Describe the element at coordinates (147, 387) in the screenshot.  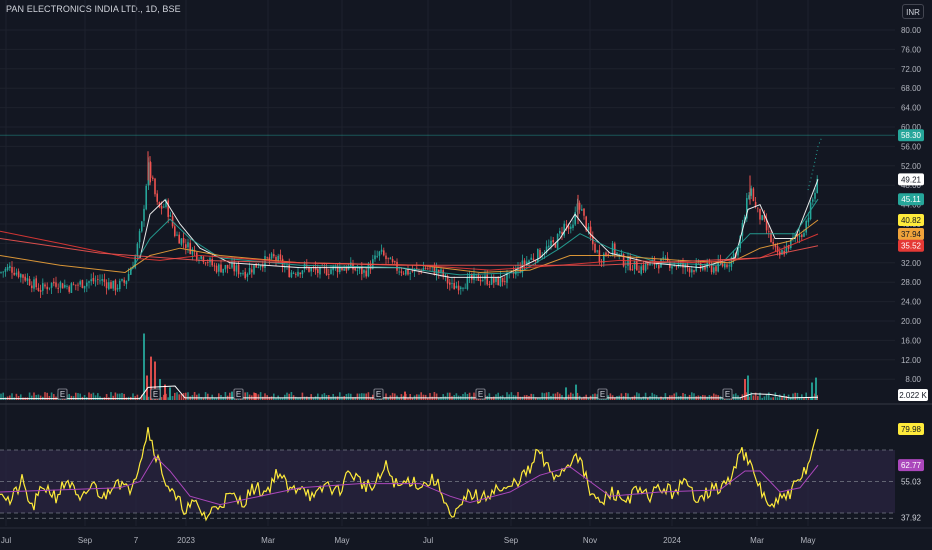
I see `volume-spike-bar` at that location.